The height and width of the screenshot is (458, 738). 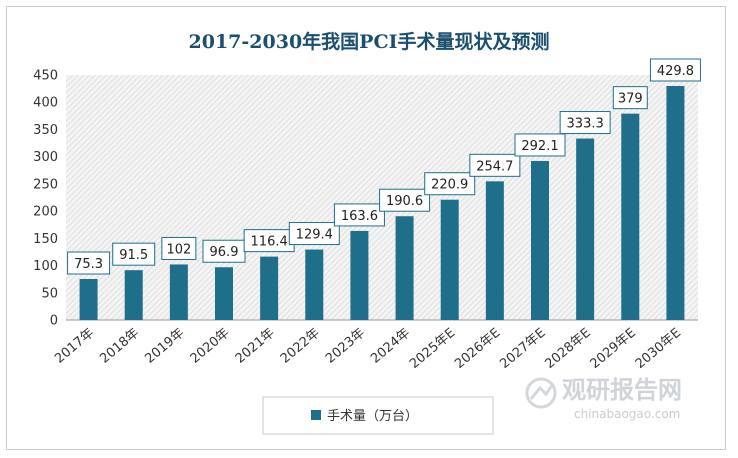 I want to click on watermark-url: chinabaogao.com, so click(x=627, y=414).